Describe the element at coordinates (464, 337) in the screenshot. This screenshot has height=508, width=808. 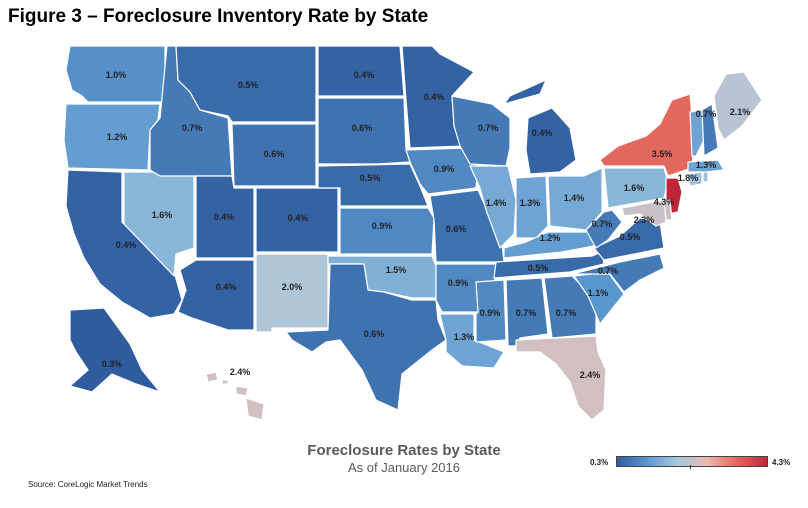
I see `rate-label-la: 1.3%` at that location.